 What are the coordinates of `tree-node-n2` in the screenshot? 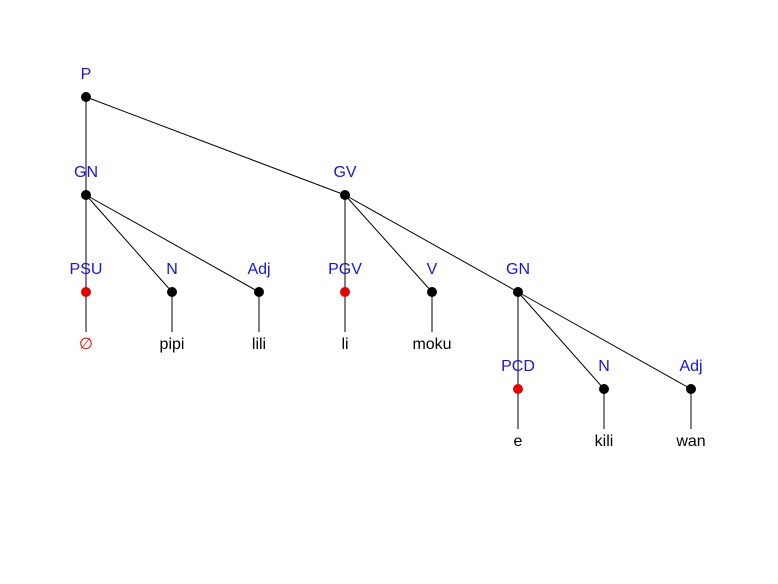 It's located at (604, 389).